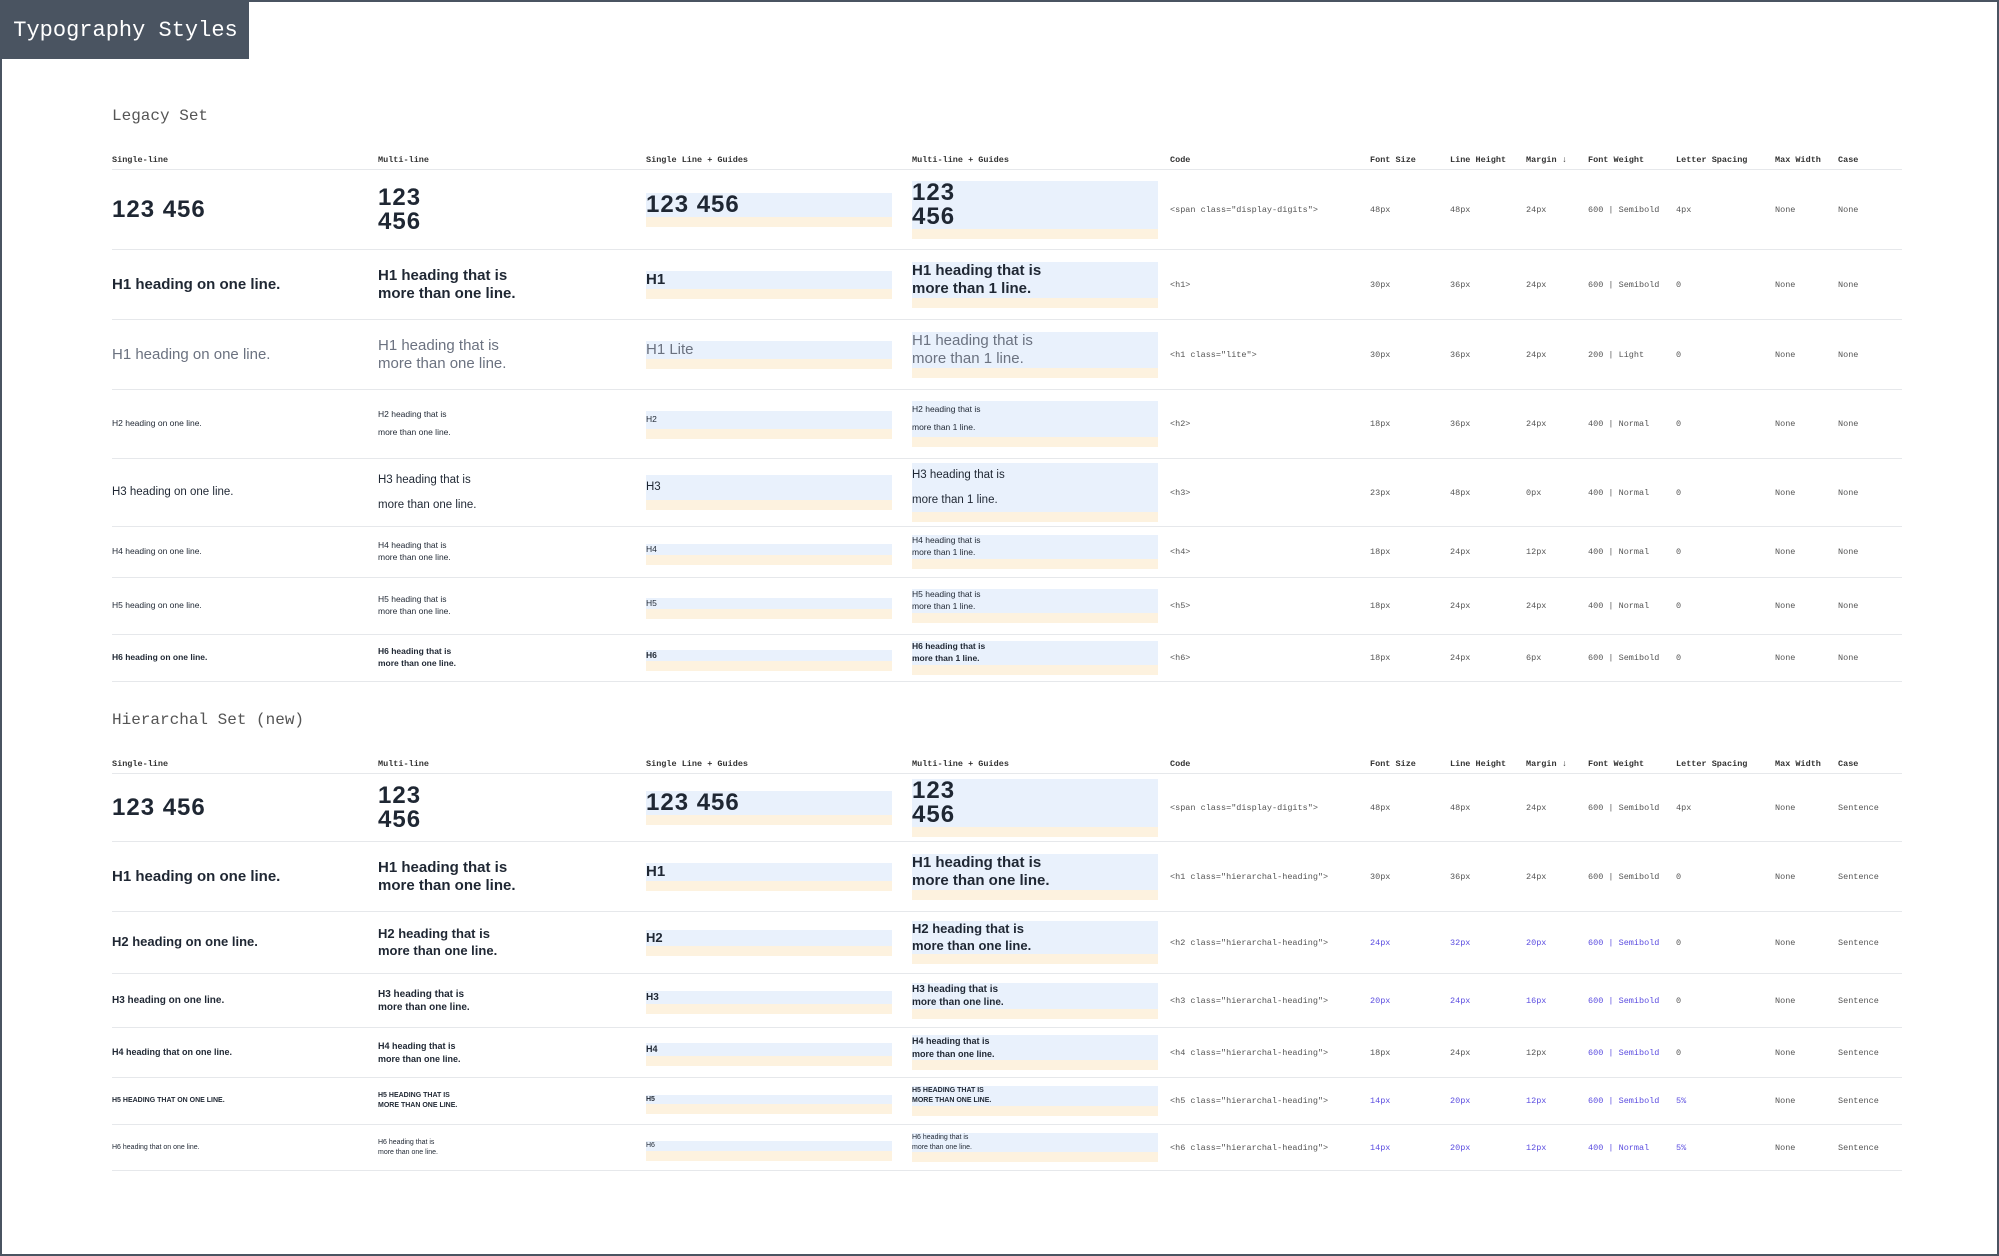 This screenshot has height=1256, width=1999. Describe the element at coordinates (769, 943) in the screenshot. I see `guide-box: H2` at that location.